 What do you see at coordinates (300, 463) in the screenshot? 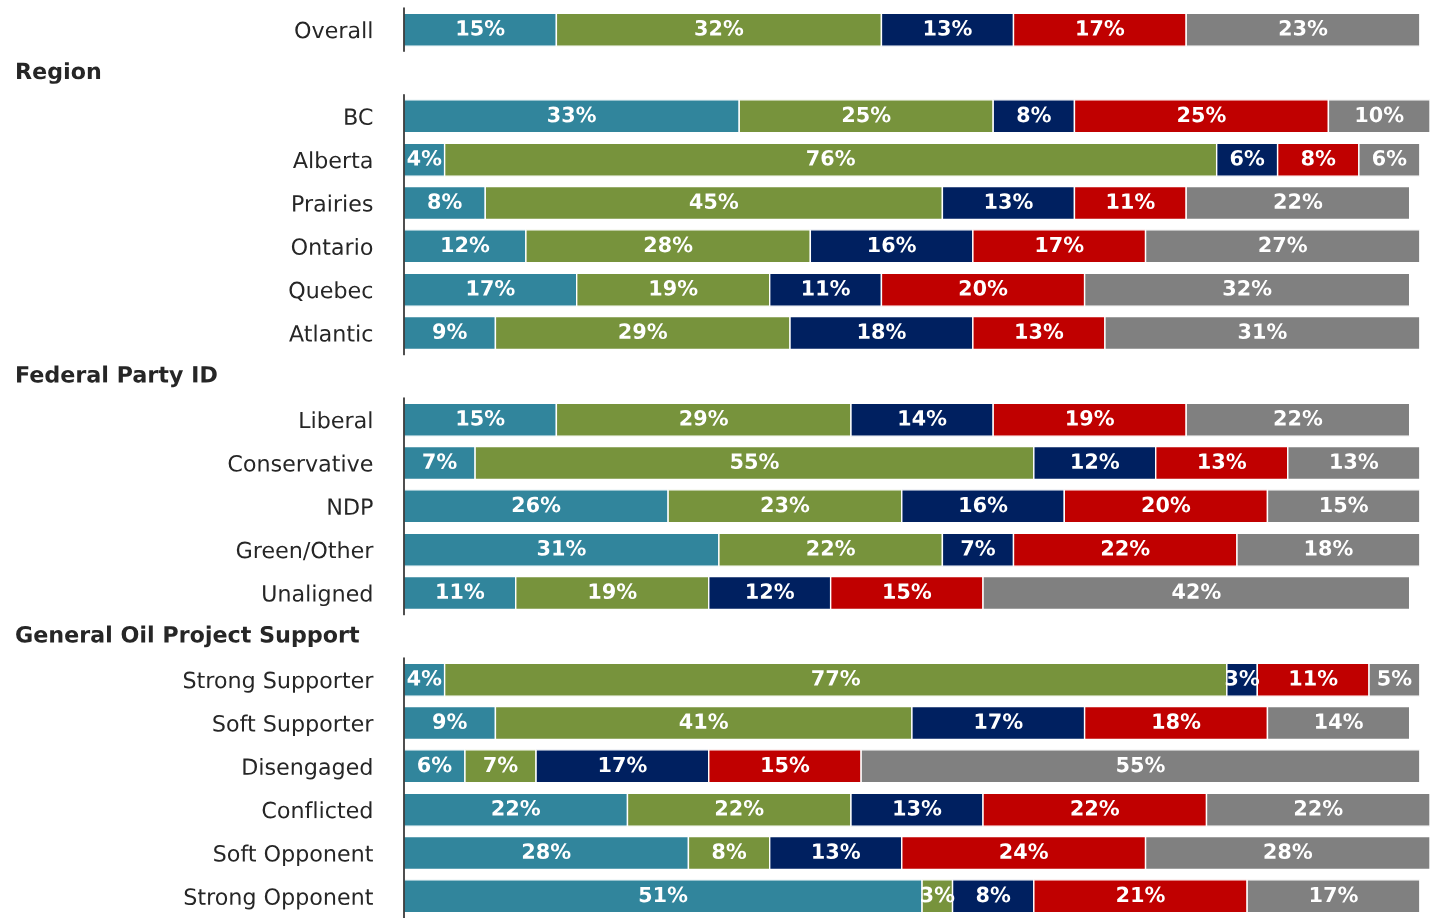
I see `y-tick-label: Conservative` at bounding box center [300, 463].